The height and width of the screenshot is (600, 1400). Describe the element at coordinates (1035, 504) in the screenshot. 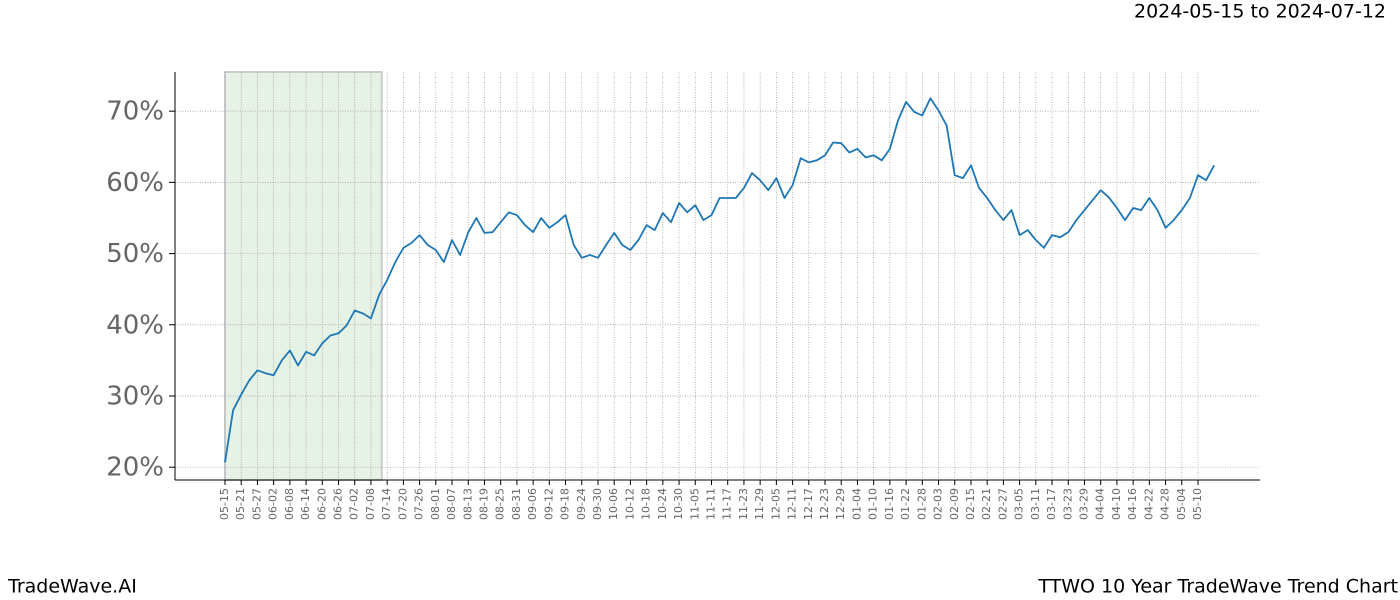

I see `x-tick-label: 03-11` at that location.